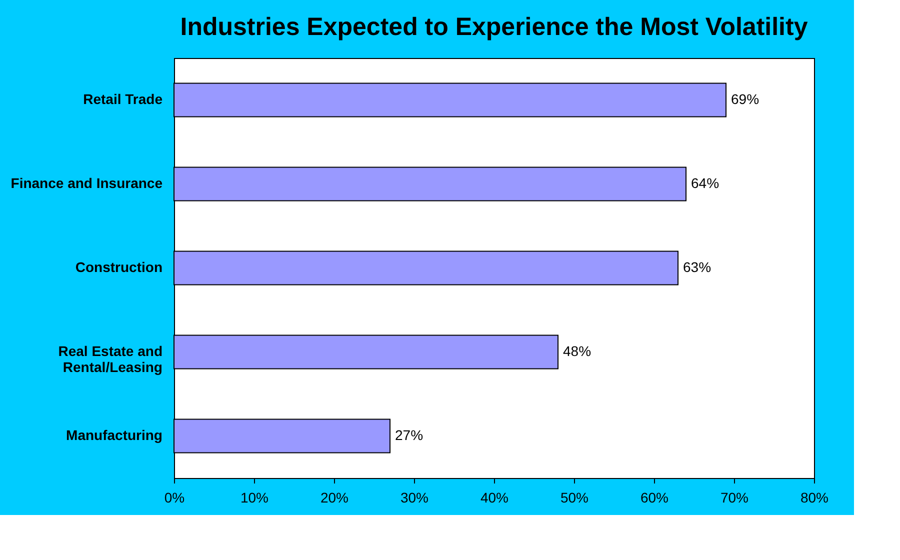  What do you see at coordinates (705, 183) in the screenshot?
I see `data-label: 64%` at bounding box center [705, 183].